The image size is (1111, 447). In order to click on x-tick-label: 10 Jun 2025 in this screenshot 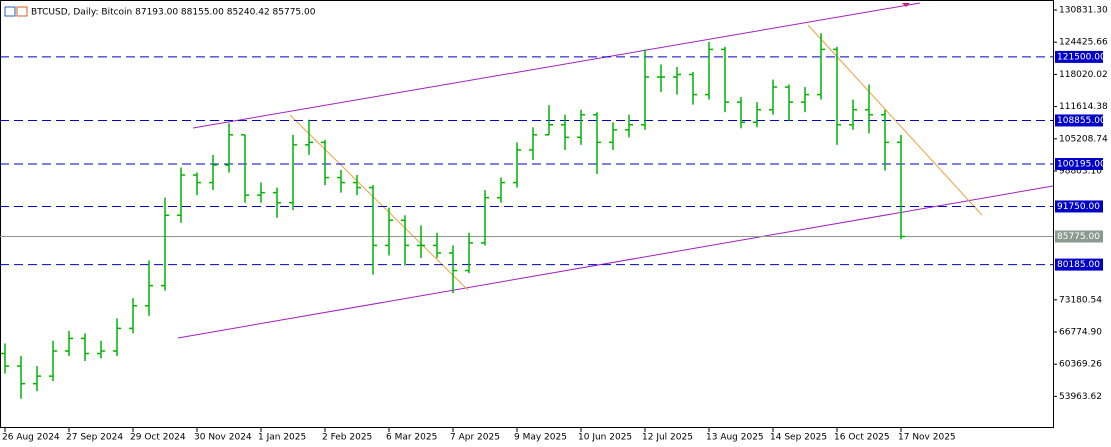, I will do `click(605, 438)`.